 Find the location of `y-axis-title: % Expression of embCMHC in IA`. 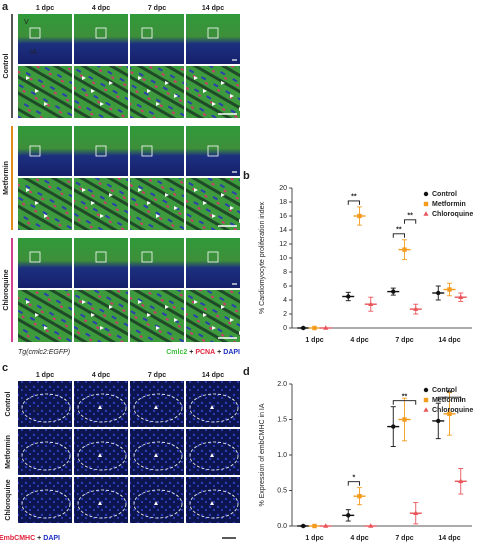

y-axis-title: % Expression of embCMHC in IA is located at coordinates (262, 454).